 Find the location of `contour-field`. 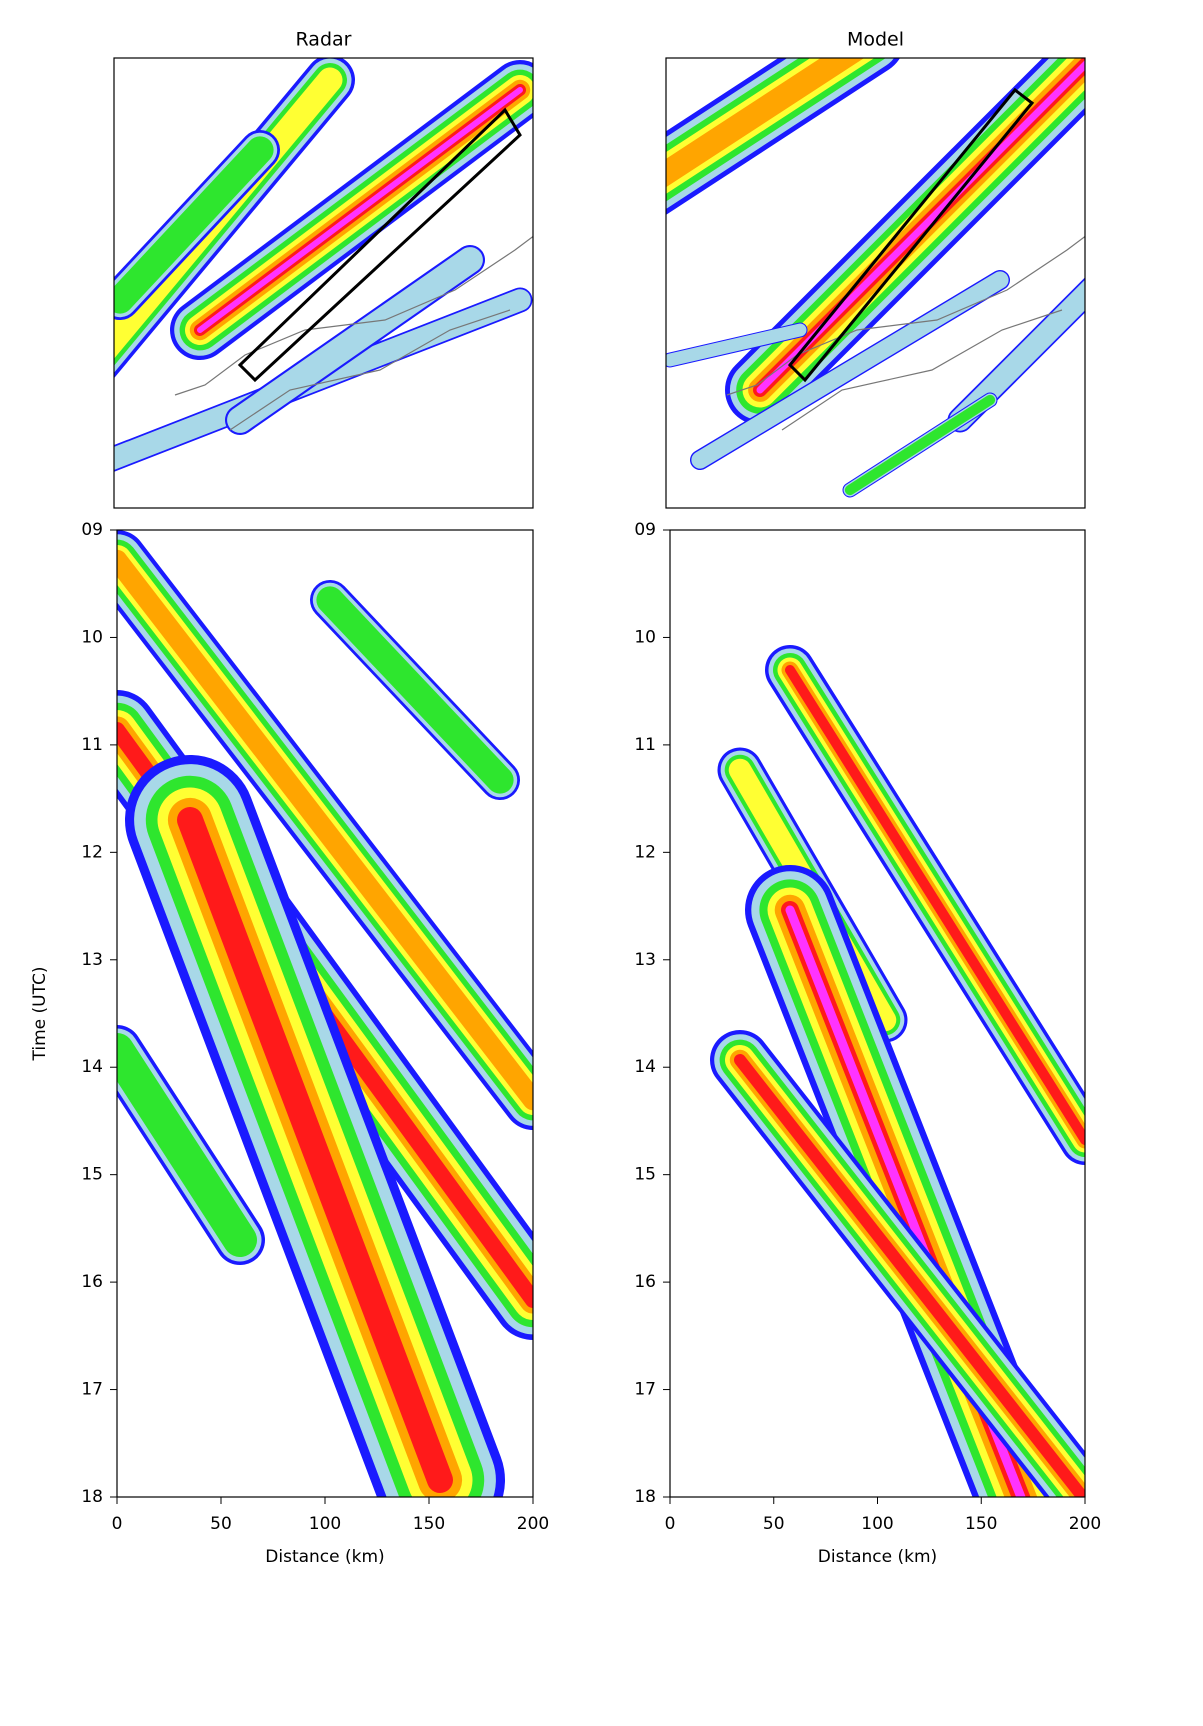

contour-field is located at coordinates (323, 265).